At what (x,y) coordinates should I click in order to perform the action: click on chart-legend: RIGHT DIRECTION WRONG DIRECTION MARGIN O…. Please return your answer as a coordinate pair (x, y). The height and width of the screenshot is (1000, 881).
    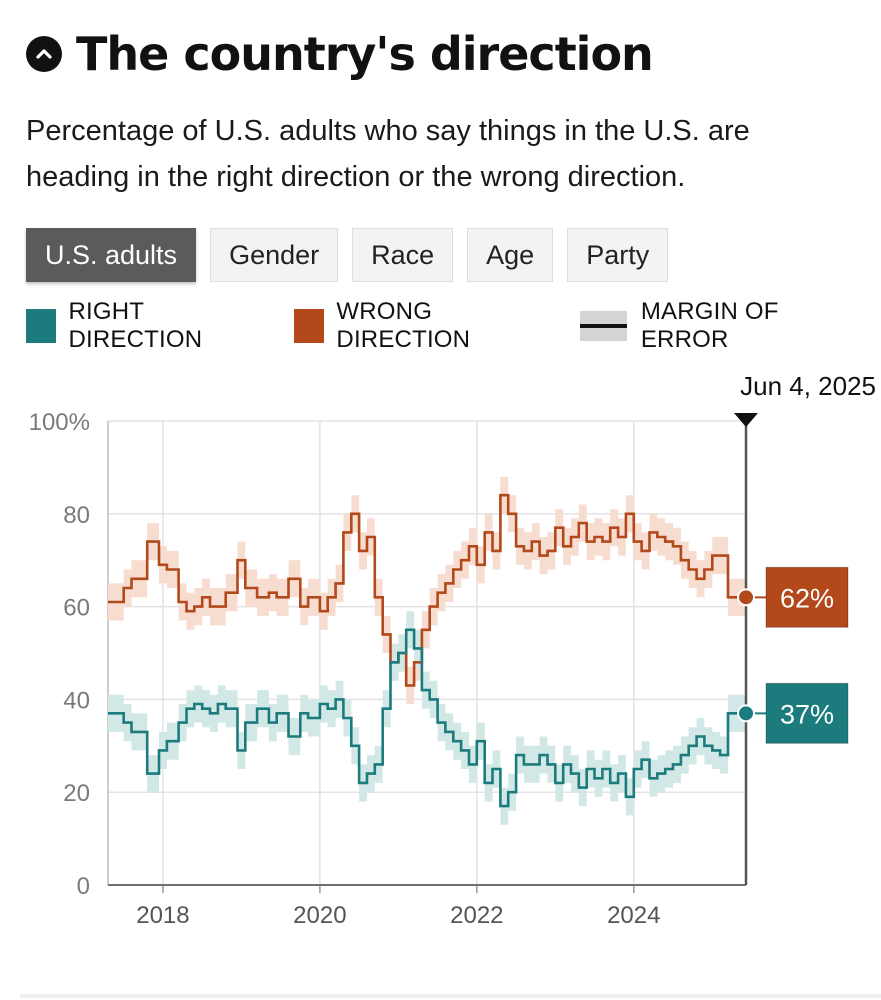
    Looking at the image, I should click on (453, 325).